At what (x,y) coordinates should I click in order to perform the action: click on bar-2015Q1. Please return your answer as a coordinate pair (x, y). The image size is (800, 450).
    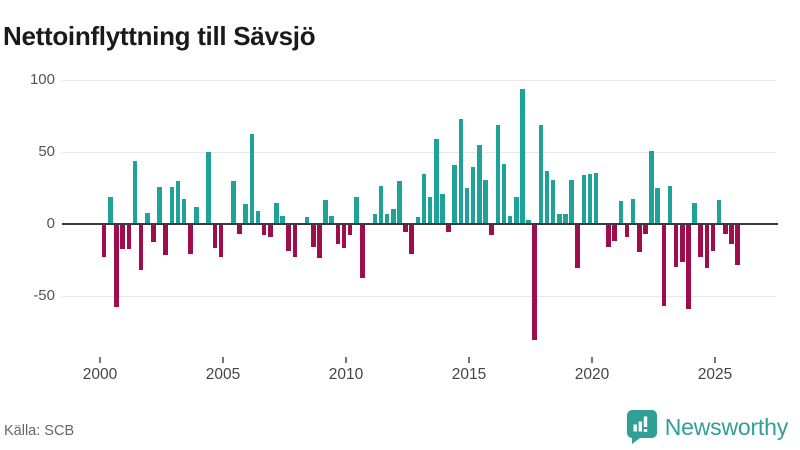
    Looking at the image, I should click on (473, 194).